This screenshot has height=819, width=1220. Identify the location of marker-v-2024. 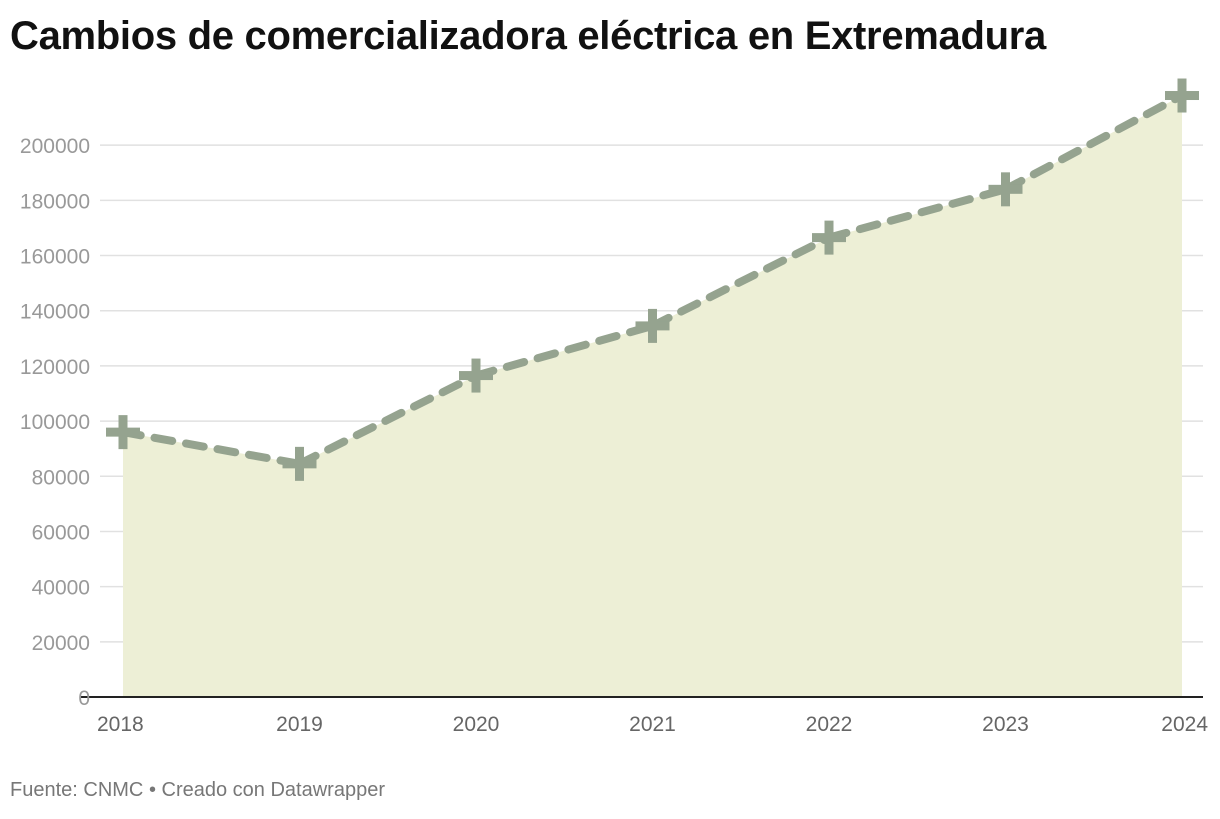
(1182, 95).